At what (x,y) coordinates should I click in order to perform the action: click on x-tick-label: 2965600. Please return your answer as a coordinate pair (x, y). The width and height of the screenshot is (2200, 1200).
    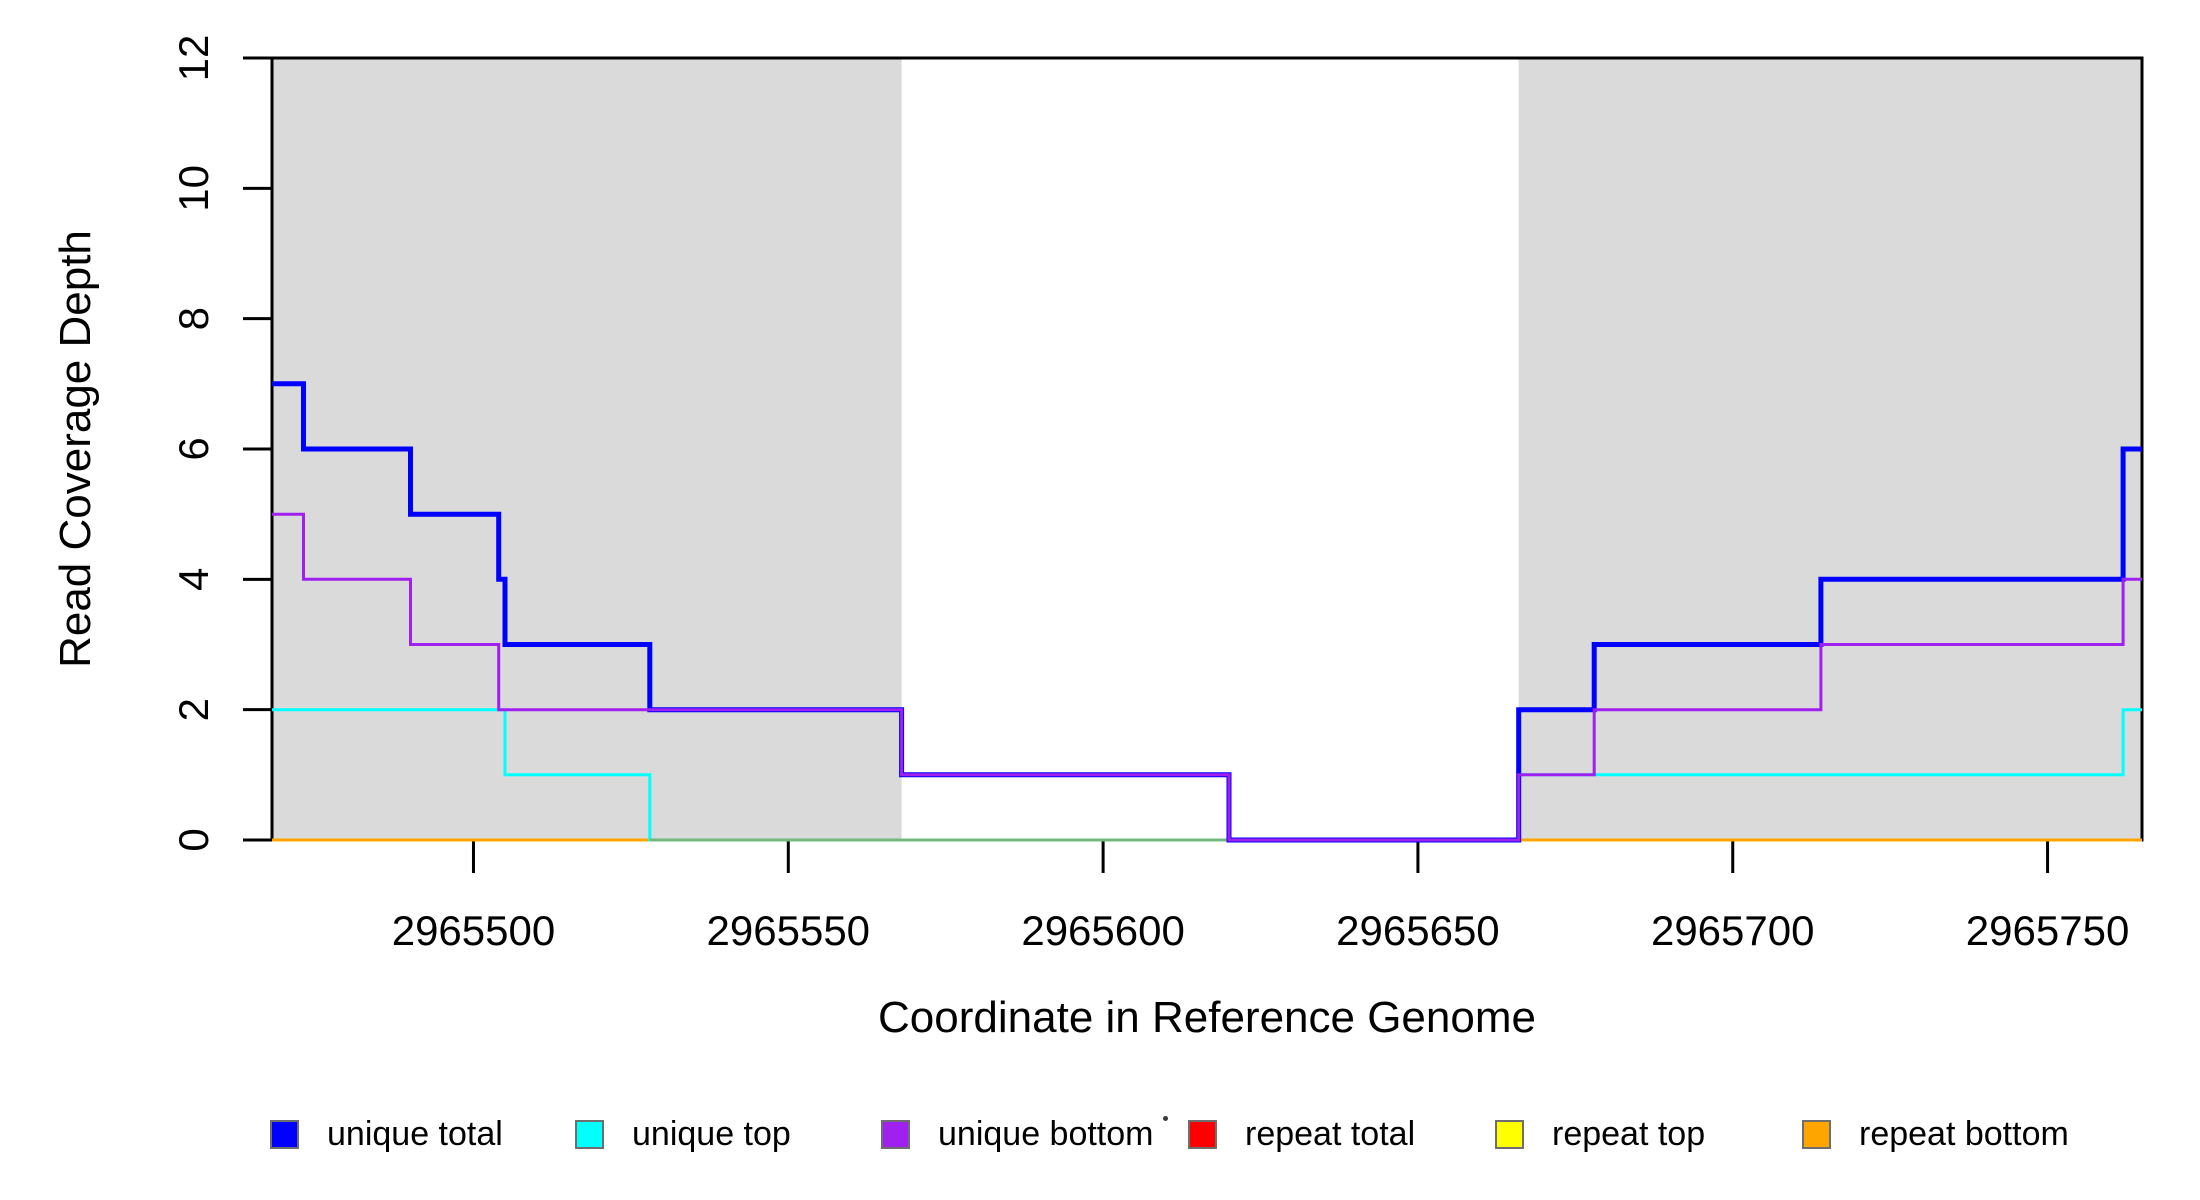
    Looking at the image, I should click on (1103, 930).